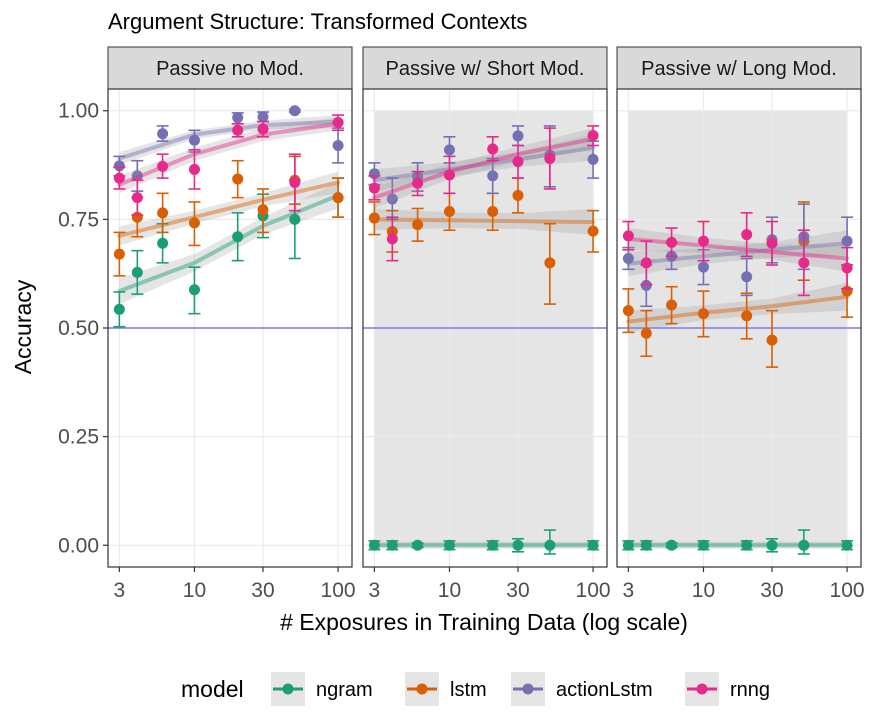 This screenshot has width=872, height=727. Describe the element at coordinates (750, 690) in the screenshot. I see `legend-label: rnng` at that location.